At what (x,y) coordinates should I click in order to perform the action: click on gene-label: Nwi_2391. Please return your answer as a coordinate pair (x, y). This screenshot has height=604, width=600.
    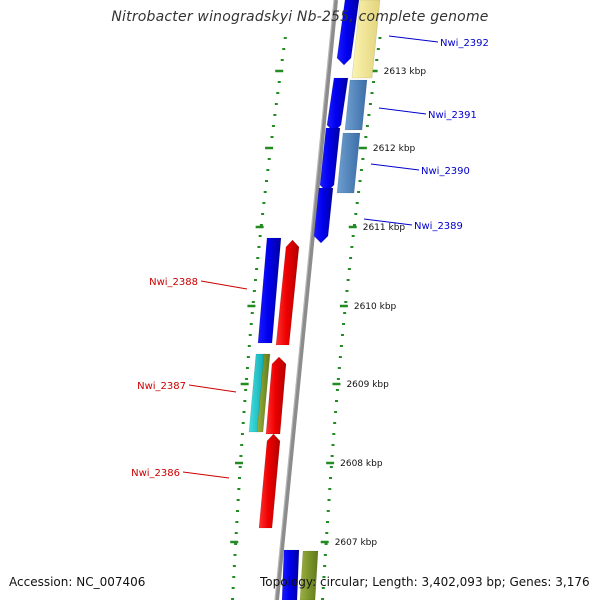
    Looking at the image, I should click on (452, 115).